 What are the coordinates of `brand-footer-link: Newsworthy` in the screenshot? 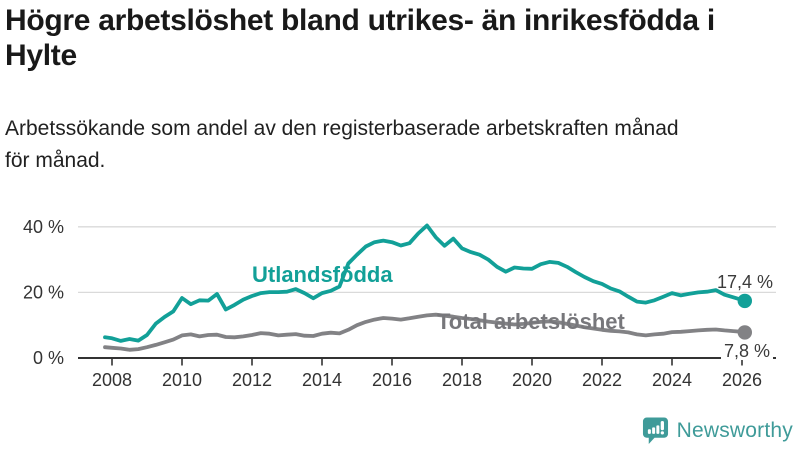 It's located at (717, 431).